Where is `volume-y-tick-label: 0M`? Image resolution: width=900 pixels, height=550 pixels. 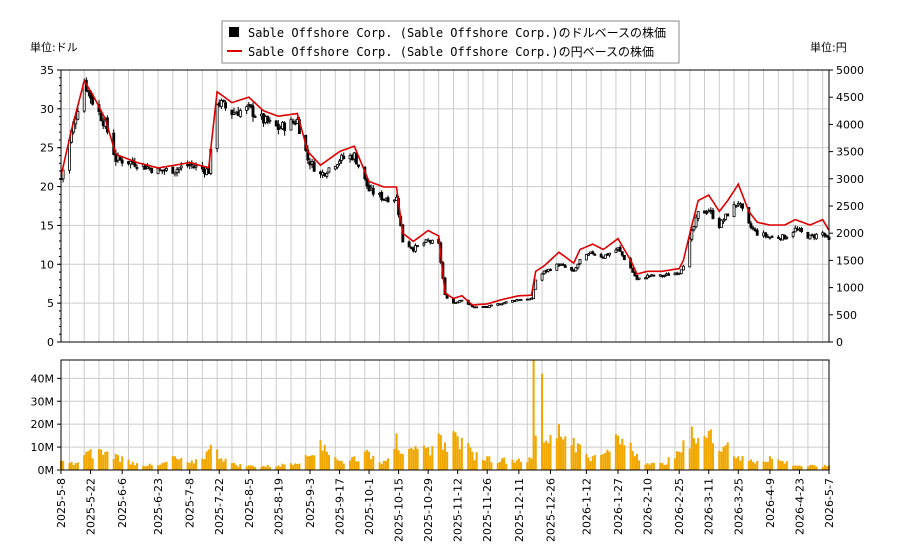
volume-y-tick-label: 0M is located at coordinates (46, 470).